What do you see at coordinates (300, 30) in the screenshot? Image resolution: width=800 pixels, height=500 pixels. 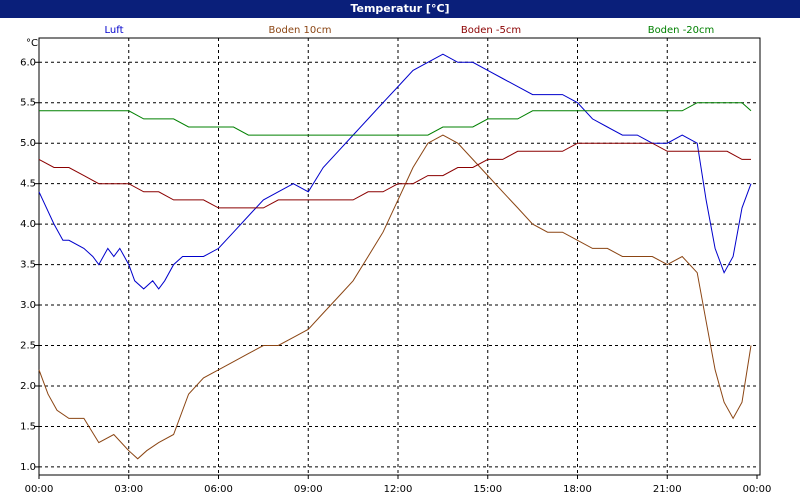 I see `legend-entry: Boden 10cm` at bounding box center [300, 30].